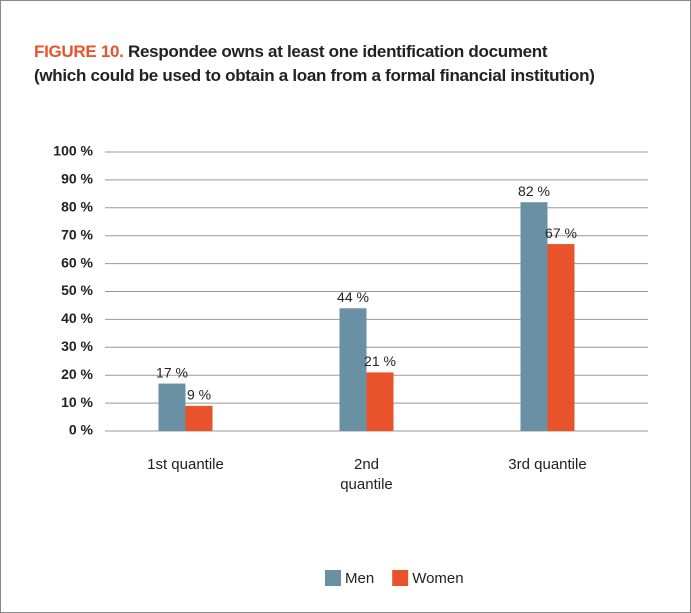  What do you see at coordinates (534, 191) in the screenshot?
I see `data-label: 82 %` at bounding box center [534, 191].